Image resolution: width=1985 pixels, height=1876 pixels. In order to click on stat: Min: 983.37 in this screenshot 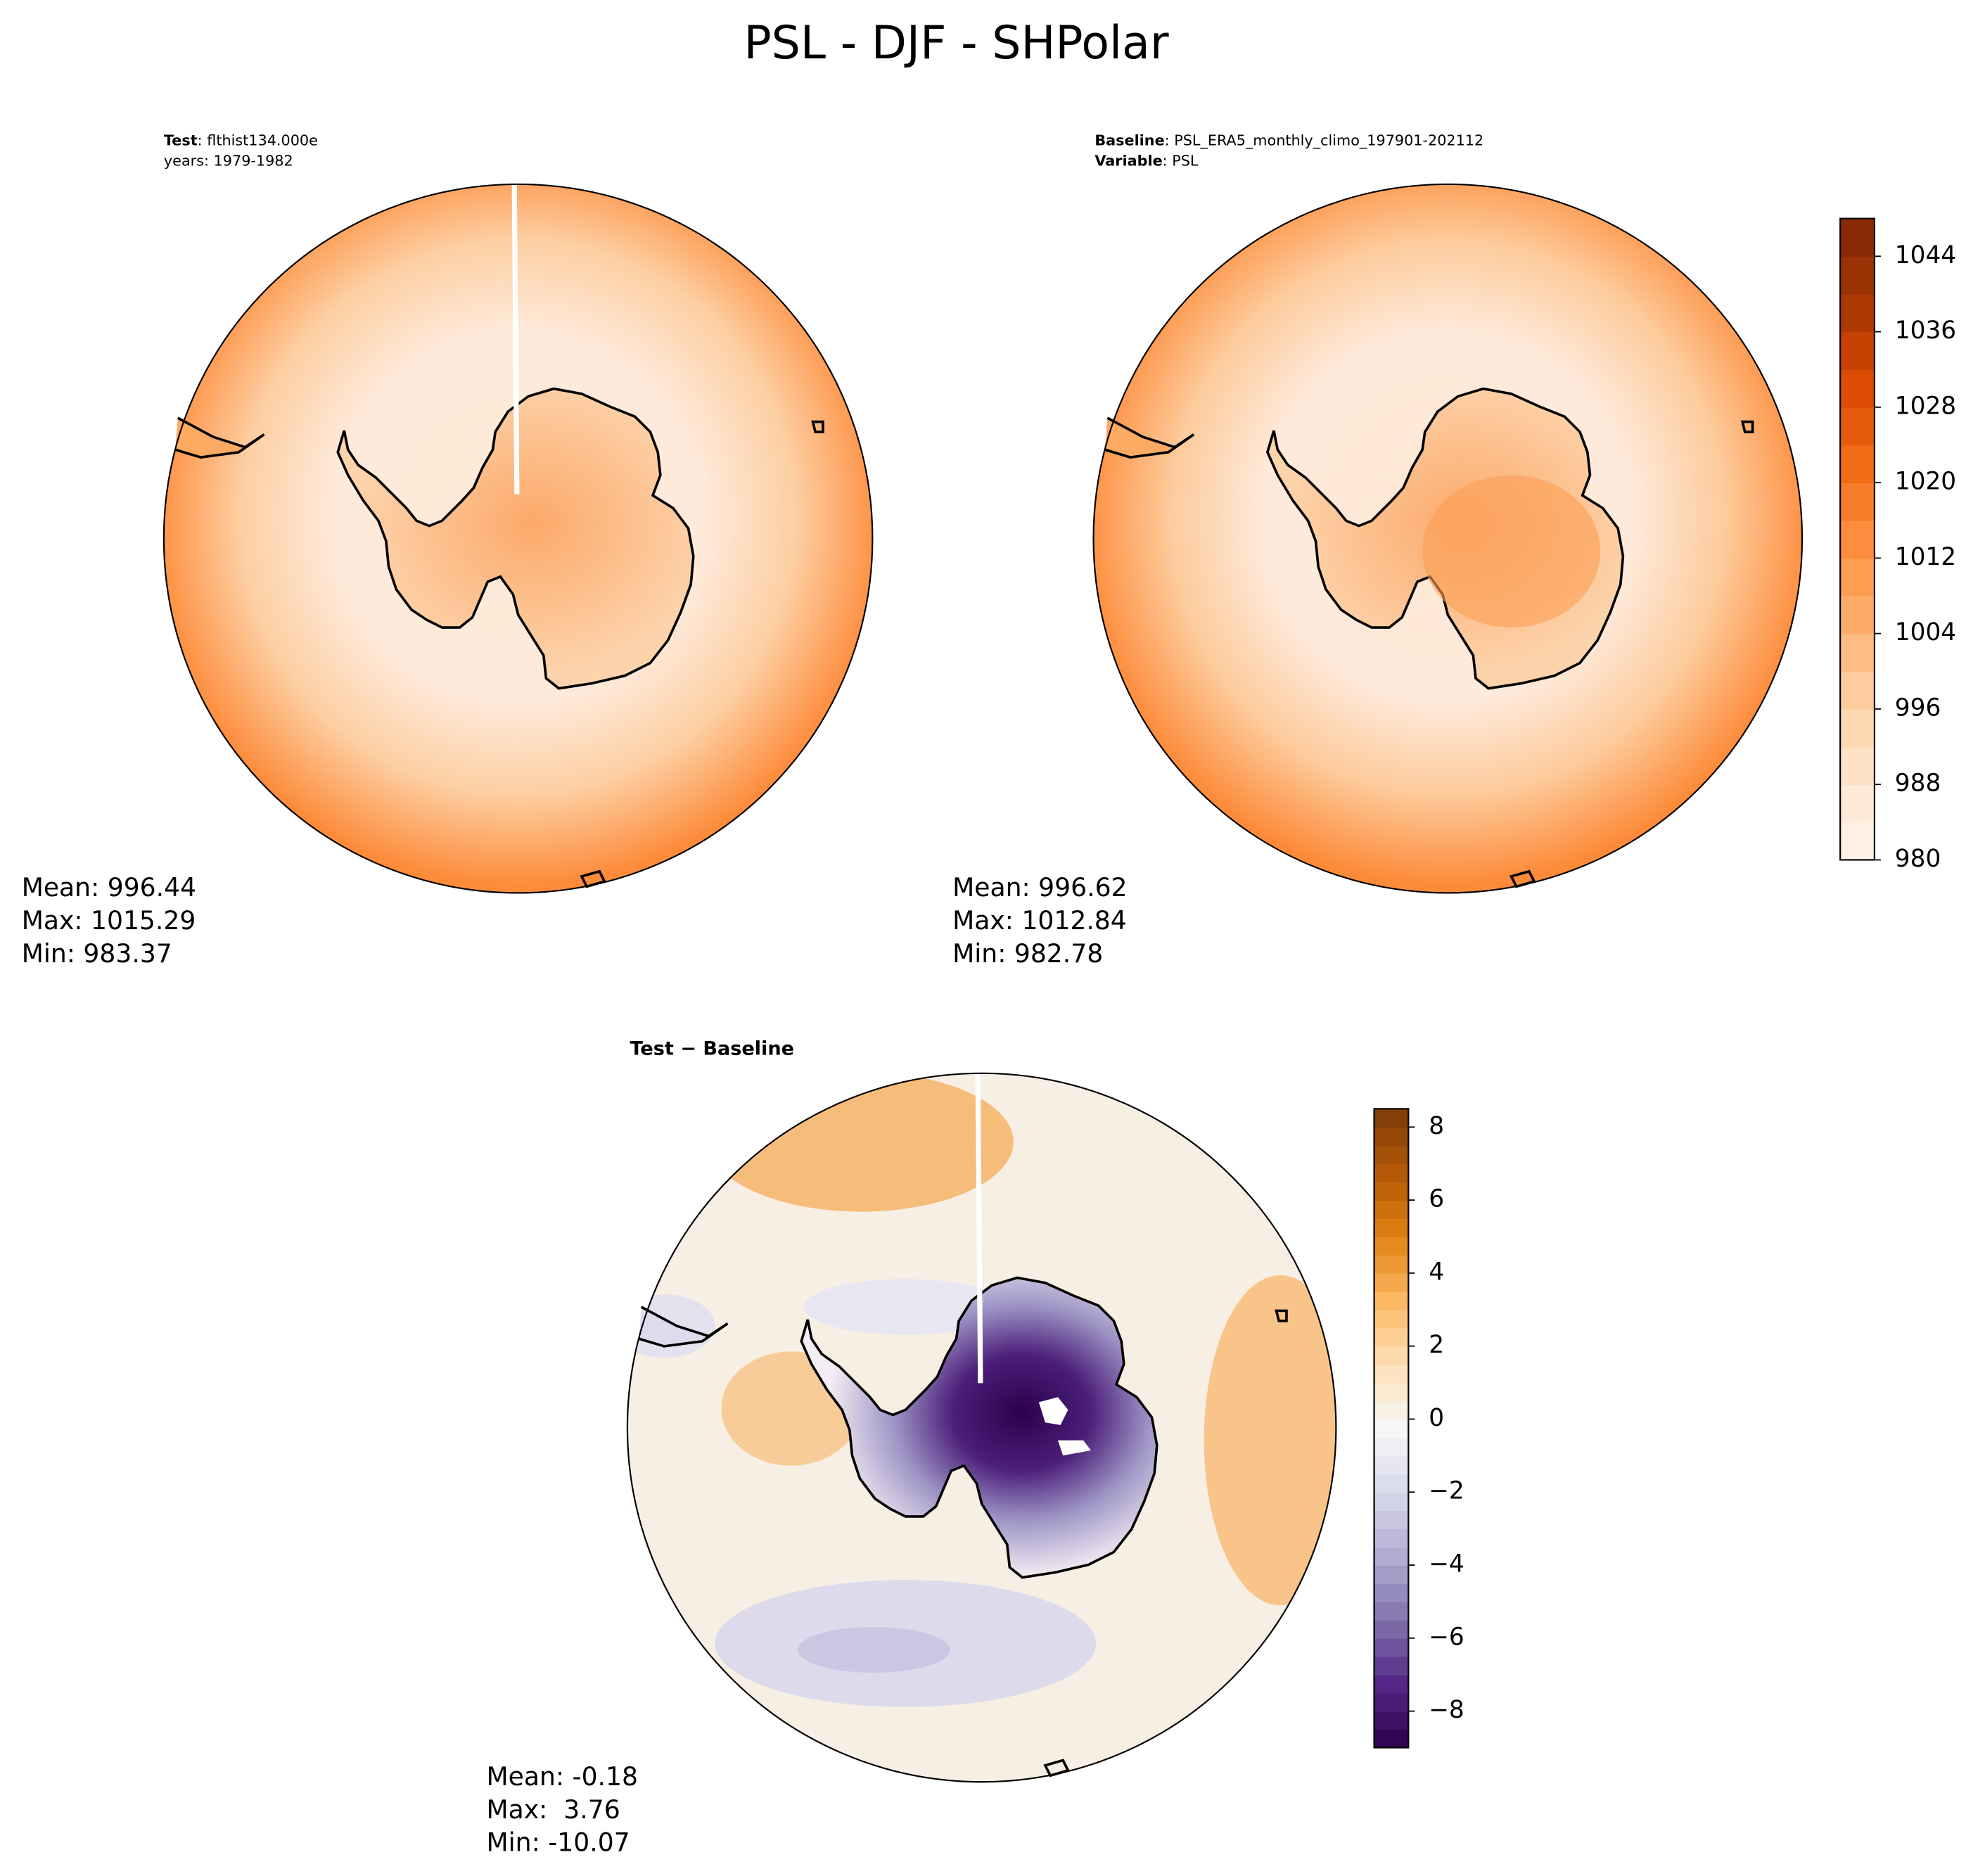, I will do `click(97, 954)`.